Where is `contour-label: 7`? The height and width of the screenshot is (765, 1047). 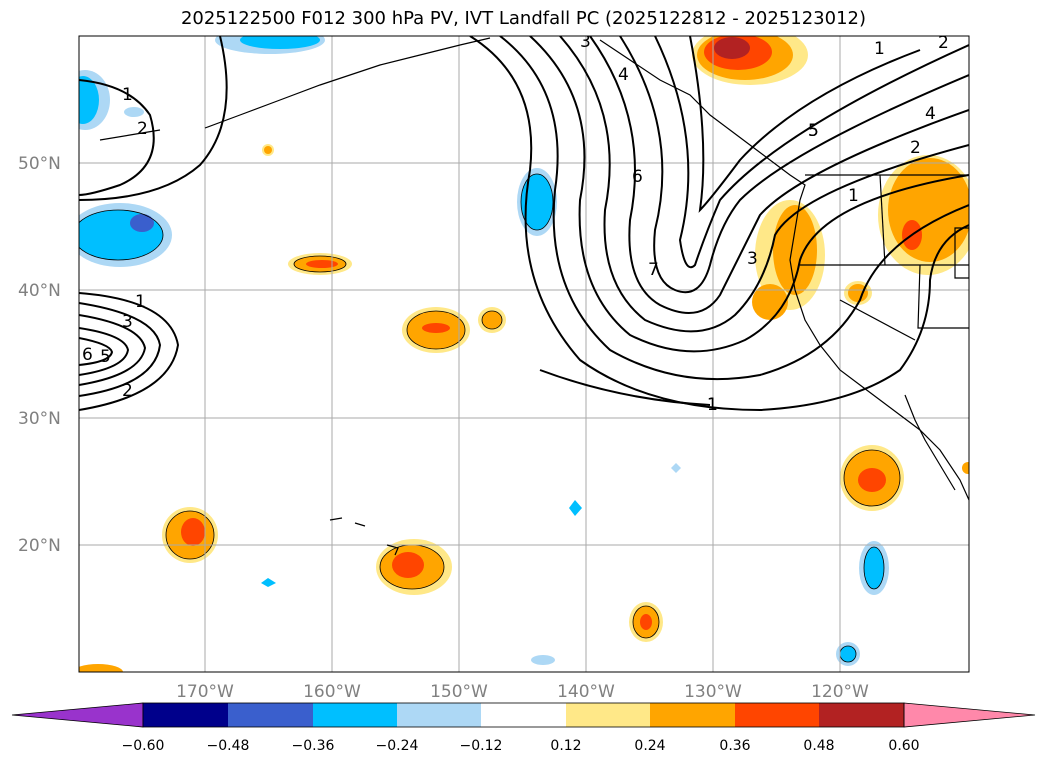 contour-label: 7 is located at coordinates (653, 270).